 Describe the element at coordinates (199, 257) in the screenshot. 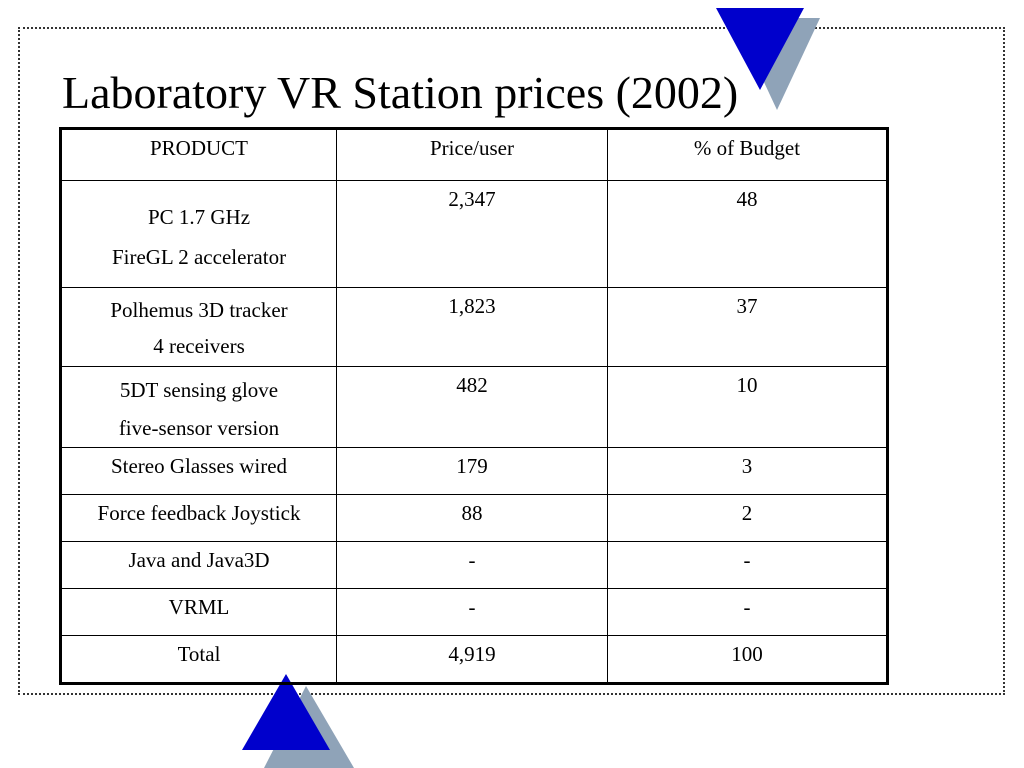

I see `product-detail: FireGL 2 accelerator` at that location.